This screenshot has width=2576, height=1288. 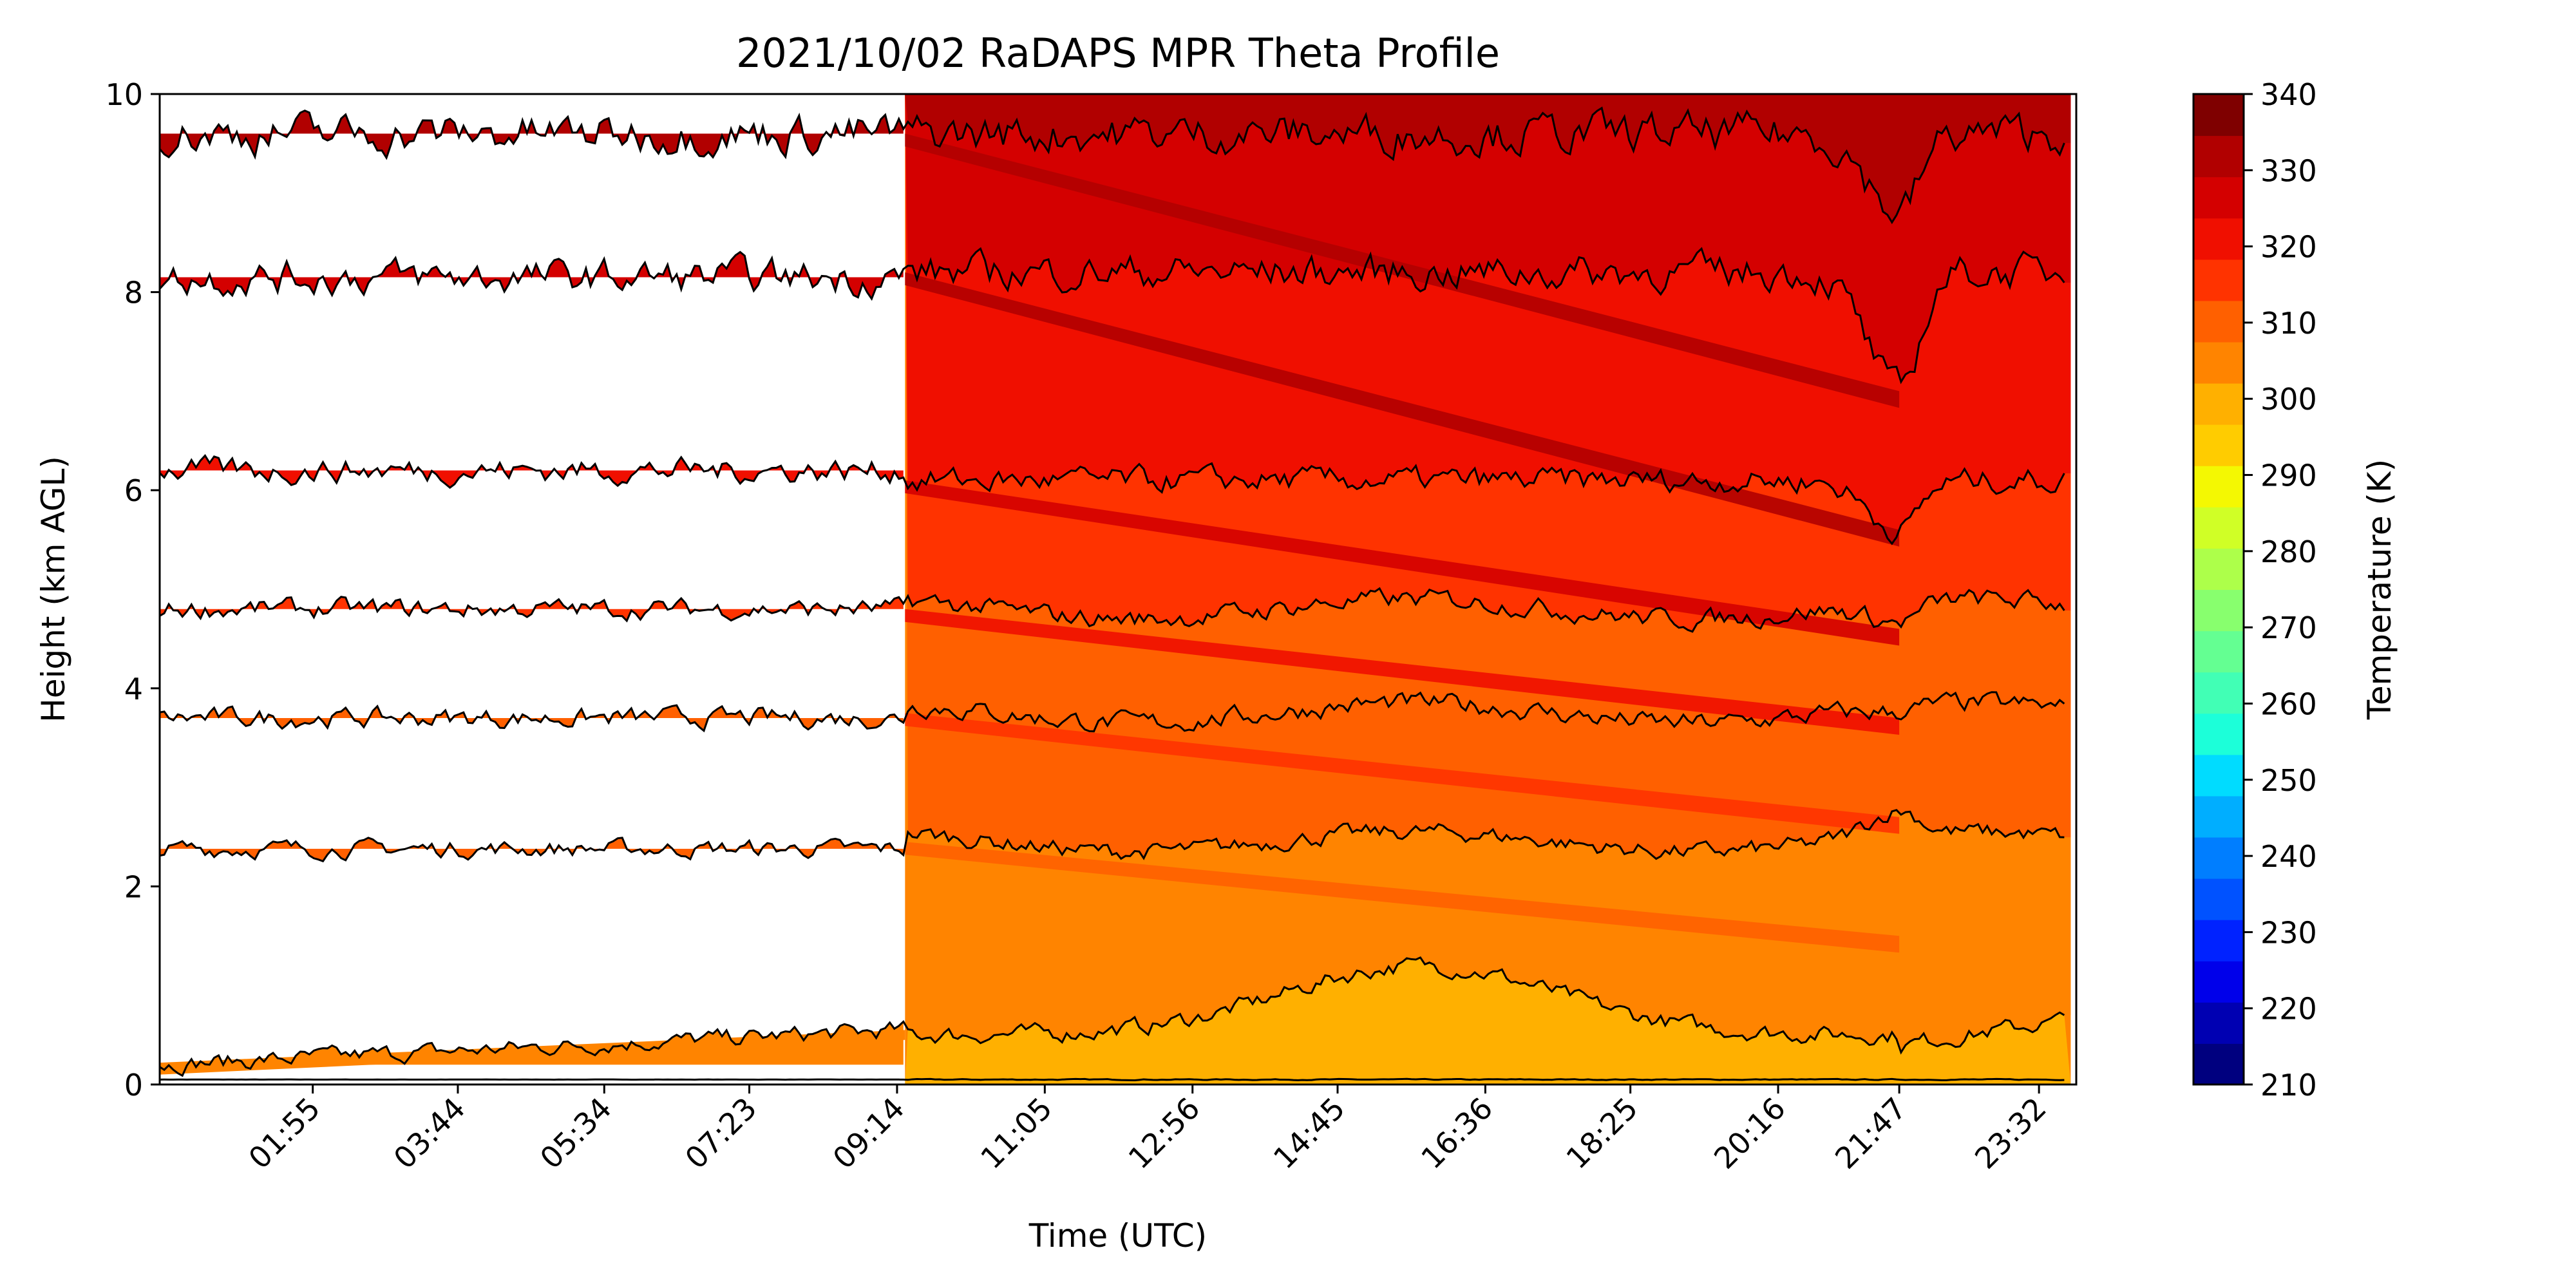 What do you see at coordinates (132, 590) in the screenshot?
I see `y-axis: 0 2 4 6 8 10` at bounding box center [132, 590].